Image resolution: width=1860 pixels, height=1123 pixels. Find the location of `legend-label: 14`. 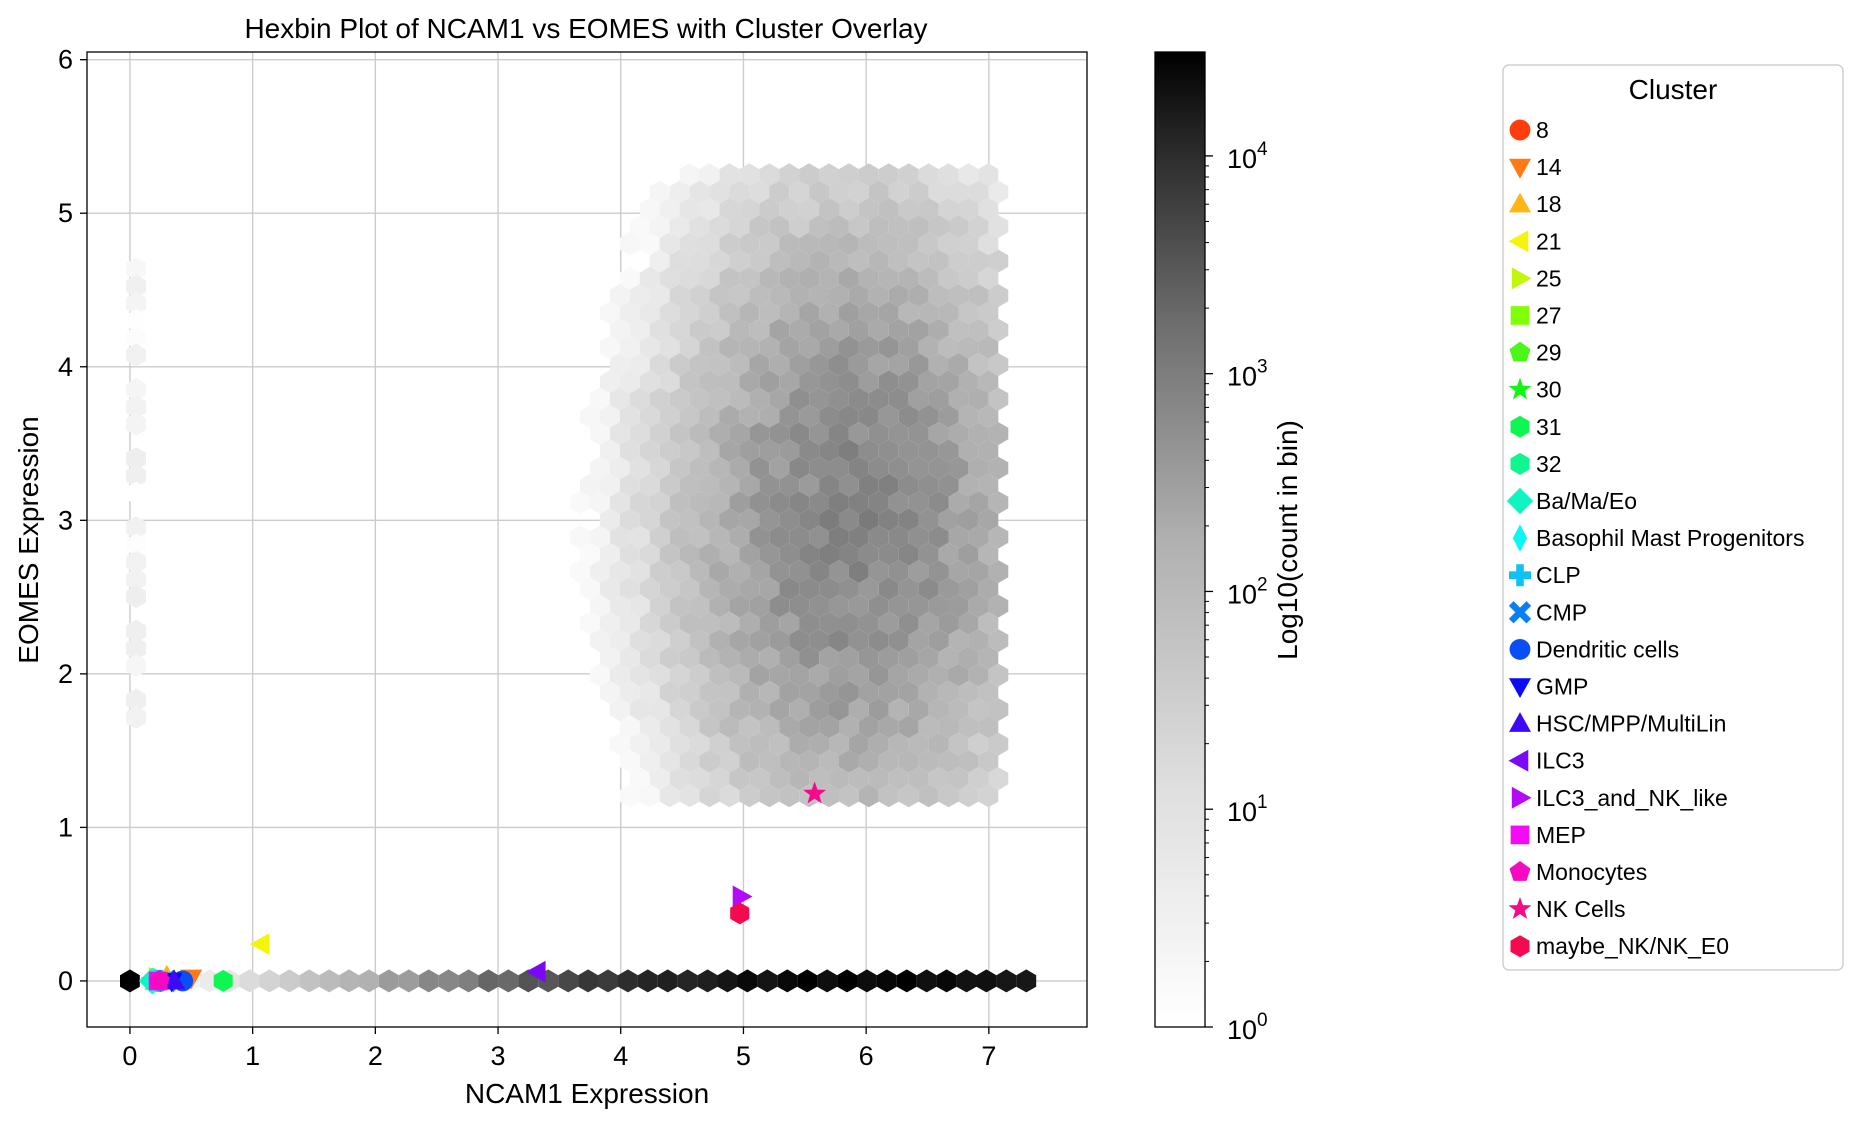

legend-label: 14 is located at coordinates (1549, 167).